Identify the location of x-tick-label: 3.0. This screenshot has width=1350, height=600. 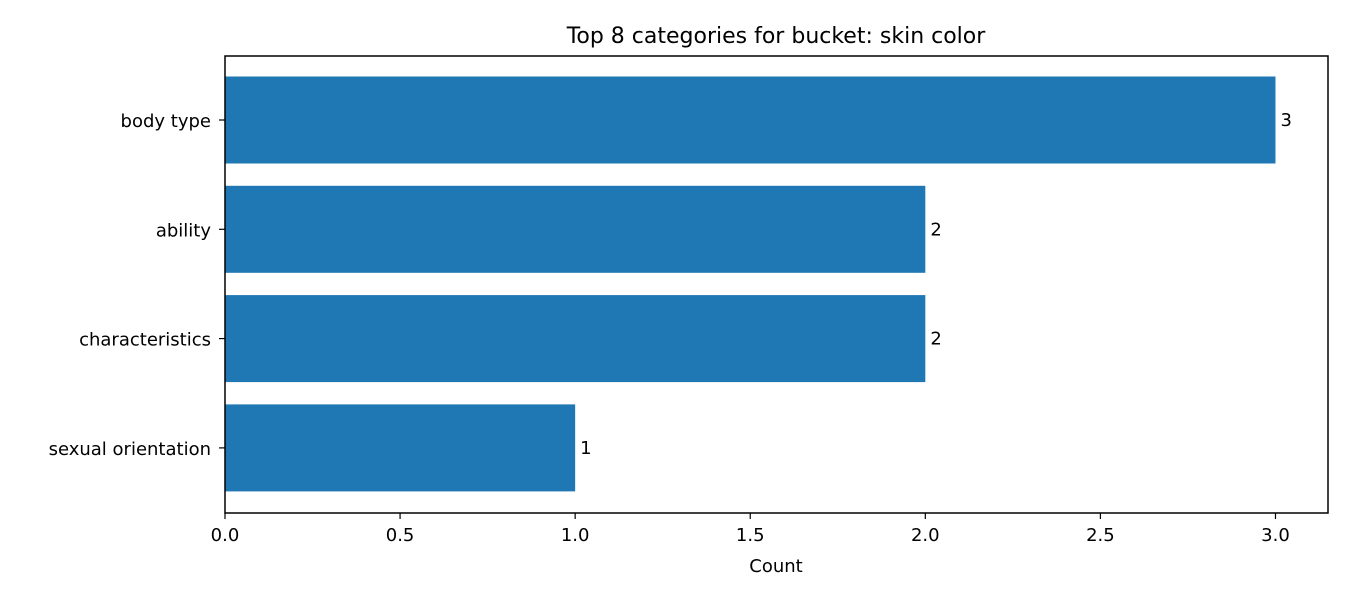
(1275, 535).